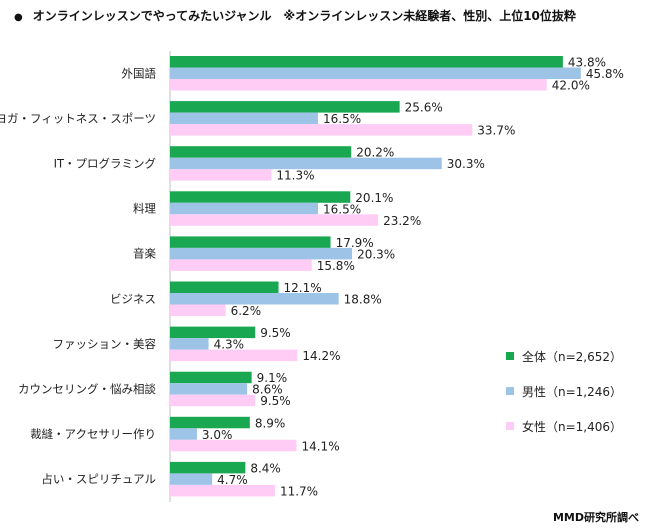  Describe the element at coordinates (295, 176) in the screenshot. I see `value-label-female: 11.3%` at that location.